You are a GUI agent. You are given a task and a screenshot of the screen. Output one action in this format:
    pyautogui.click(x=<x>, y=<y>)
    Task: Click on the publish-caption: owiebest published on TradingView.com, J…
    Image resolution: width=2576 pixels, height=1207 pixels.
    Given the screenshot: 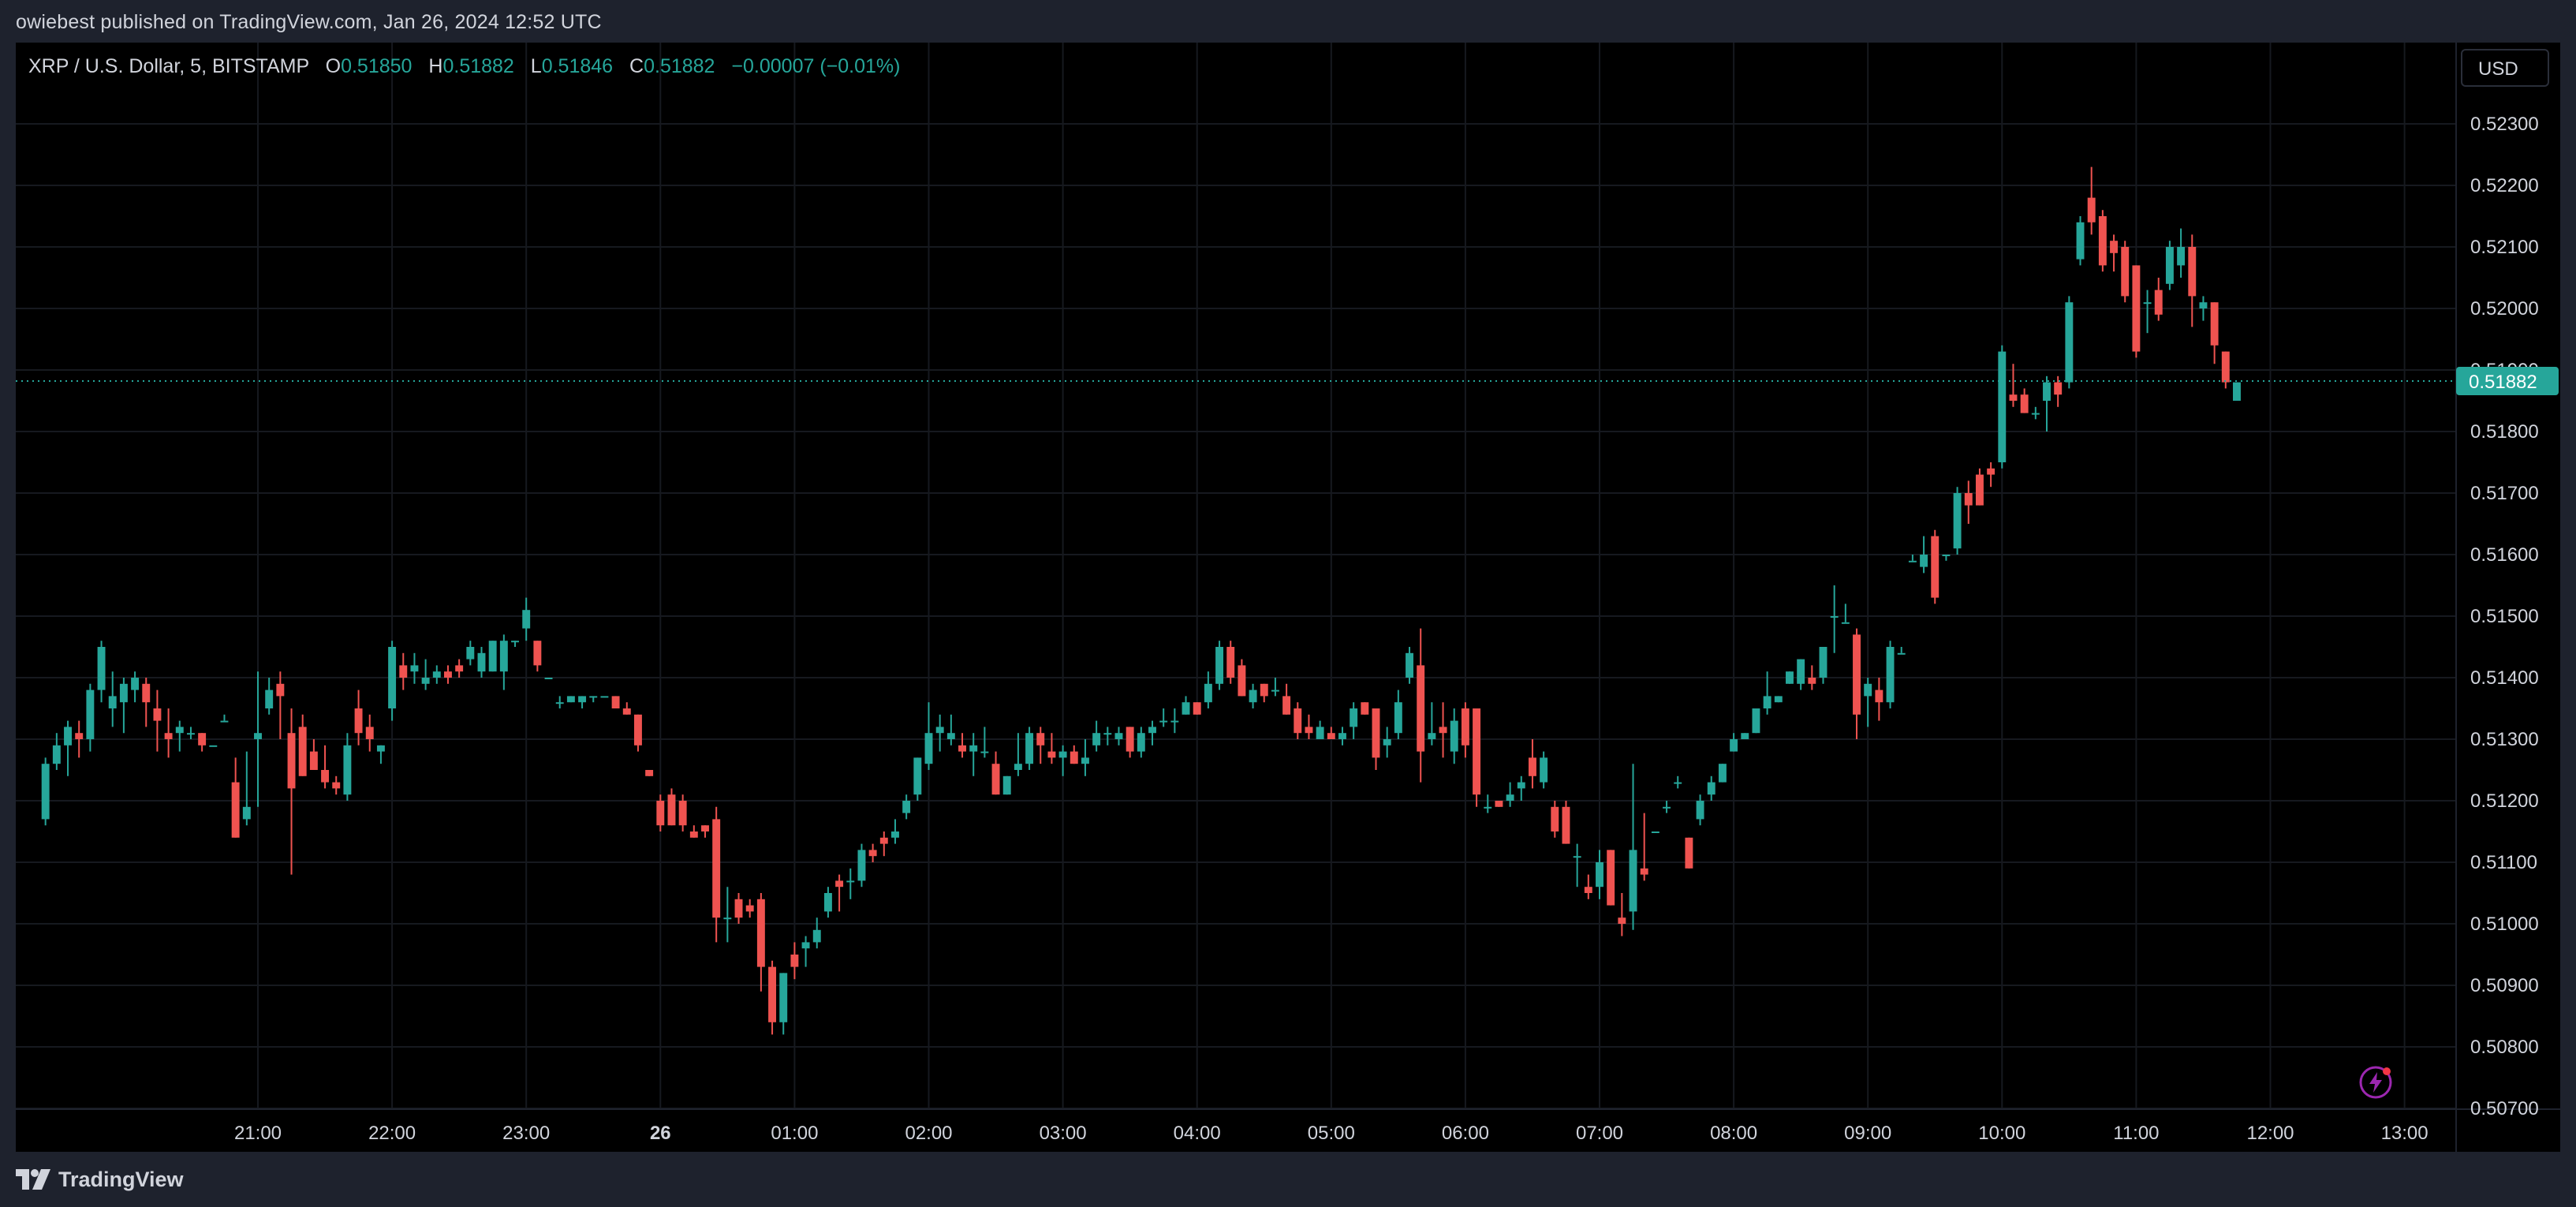 What is the action you would take?
    pyautogui.click(x=309, y=22)
    